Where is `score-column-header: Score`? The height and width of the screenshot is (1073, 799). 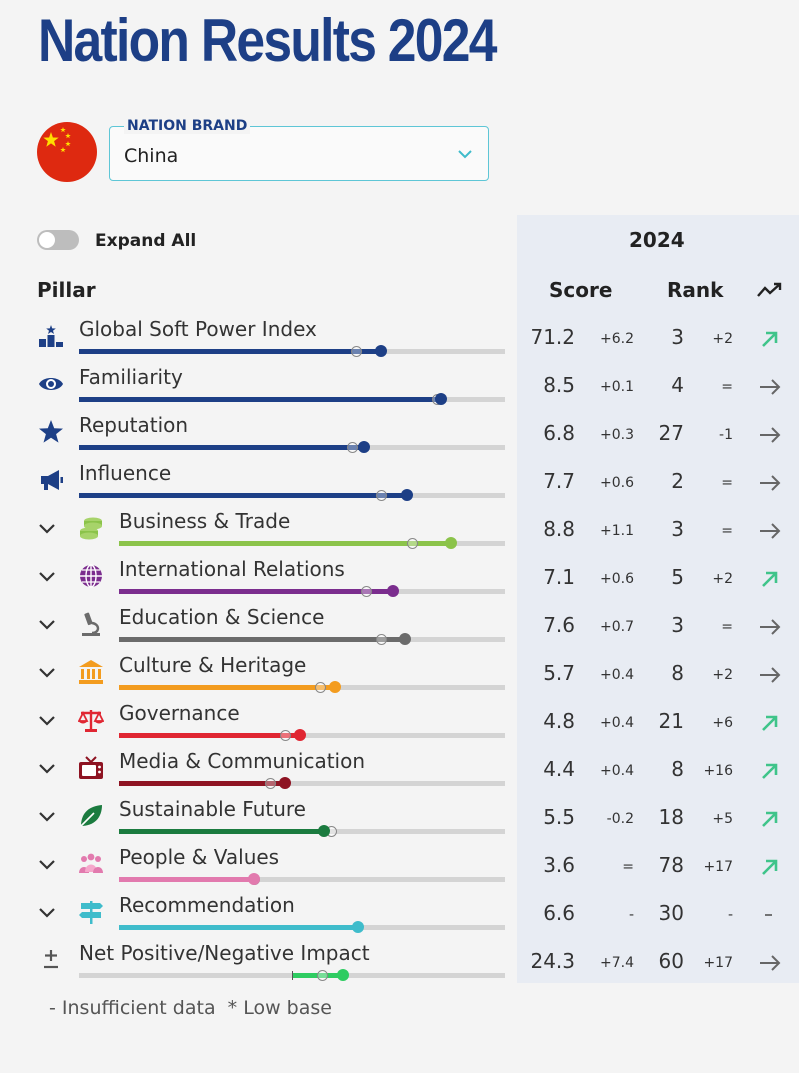
score-column-header: Score is located at coordinates (581, 290).